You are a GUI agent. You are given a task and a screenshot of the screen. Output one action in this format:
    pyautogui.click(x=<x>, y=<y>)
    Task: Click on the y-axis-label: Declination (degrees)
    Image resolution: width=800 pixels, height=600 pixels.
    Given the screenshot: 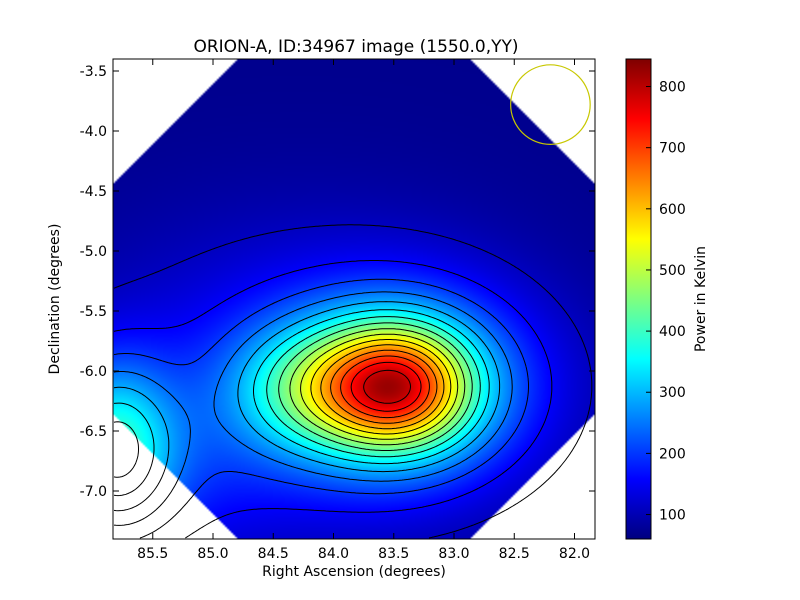 What is the action you would take?
    pyautogui.click(x=55, y=299)
    